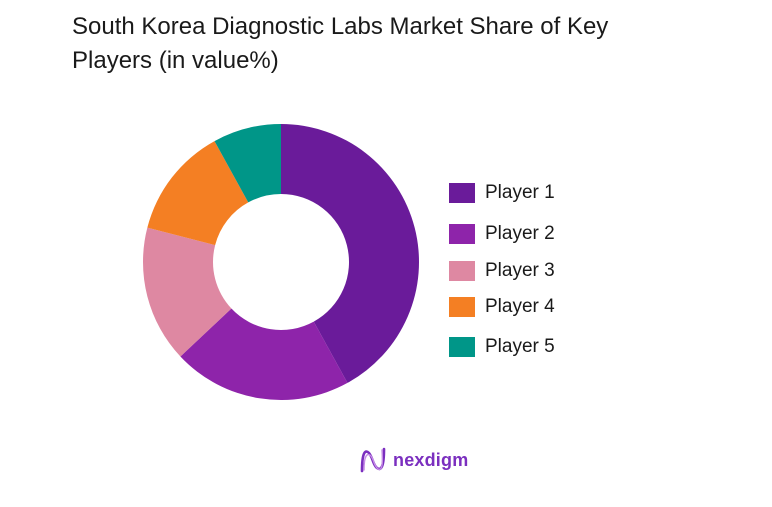 This screenshot has width=772, height=507. Describe the element at coordinates (520, 346) in the screenshot. I see `legend-label: Player 5` at that location.